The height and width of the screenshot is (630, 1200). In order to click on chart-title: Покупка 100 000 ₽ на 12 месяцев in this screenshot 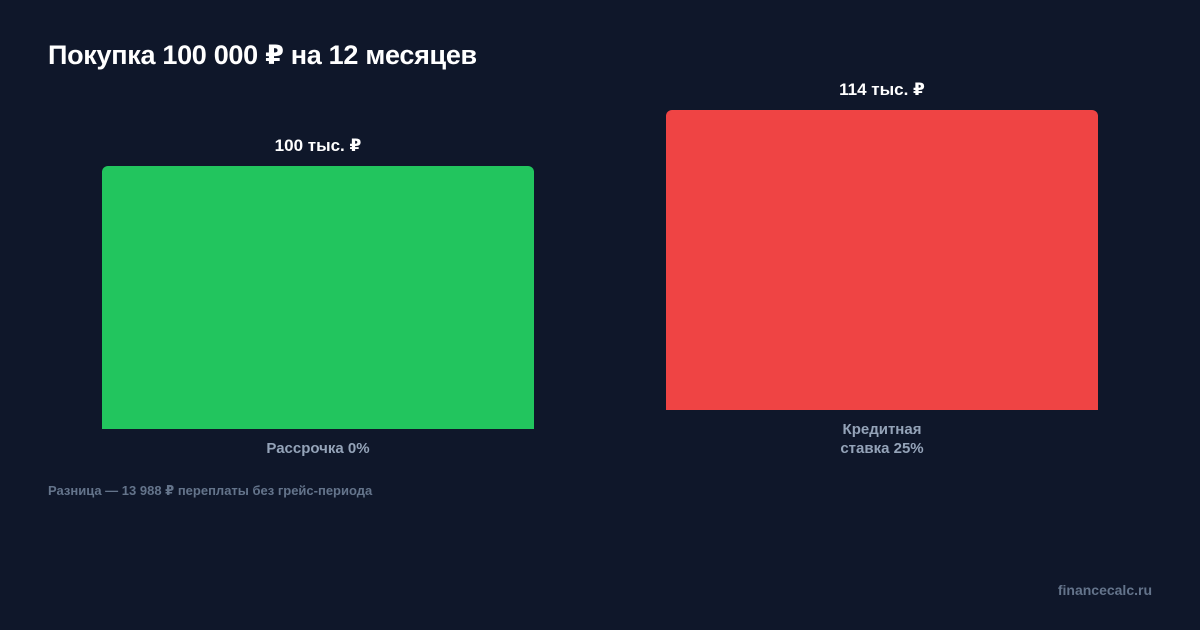, I will do `click(262, 55)`.